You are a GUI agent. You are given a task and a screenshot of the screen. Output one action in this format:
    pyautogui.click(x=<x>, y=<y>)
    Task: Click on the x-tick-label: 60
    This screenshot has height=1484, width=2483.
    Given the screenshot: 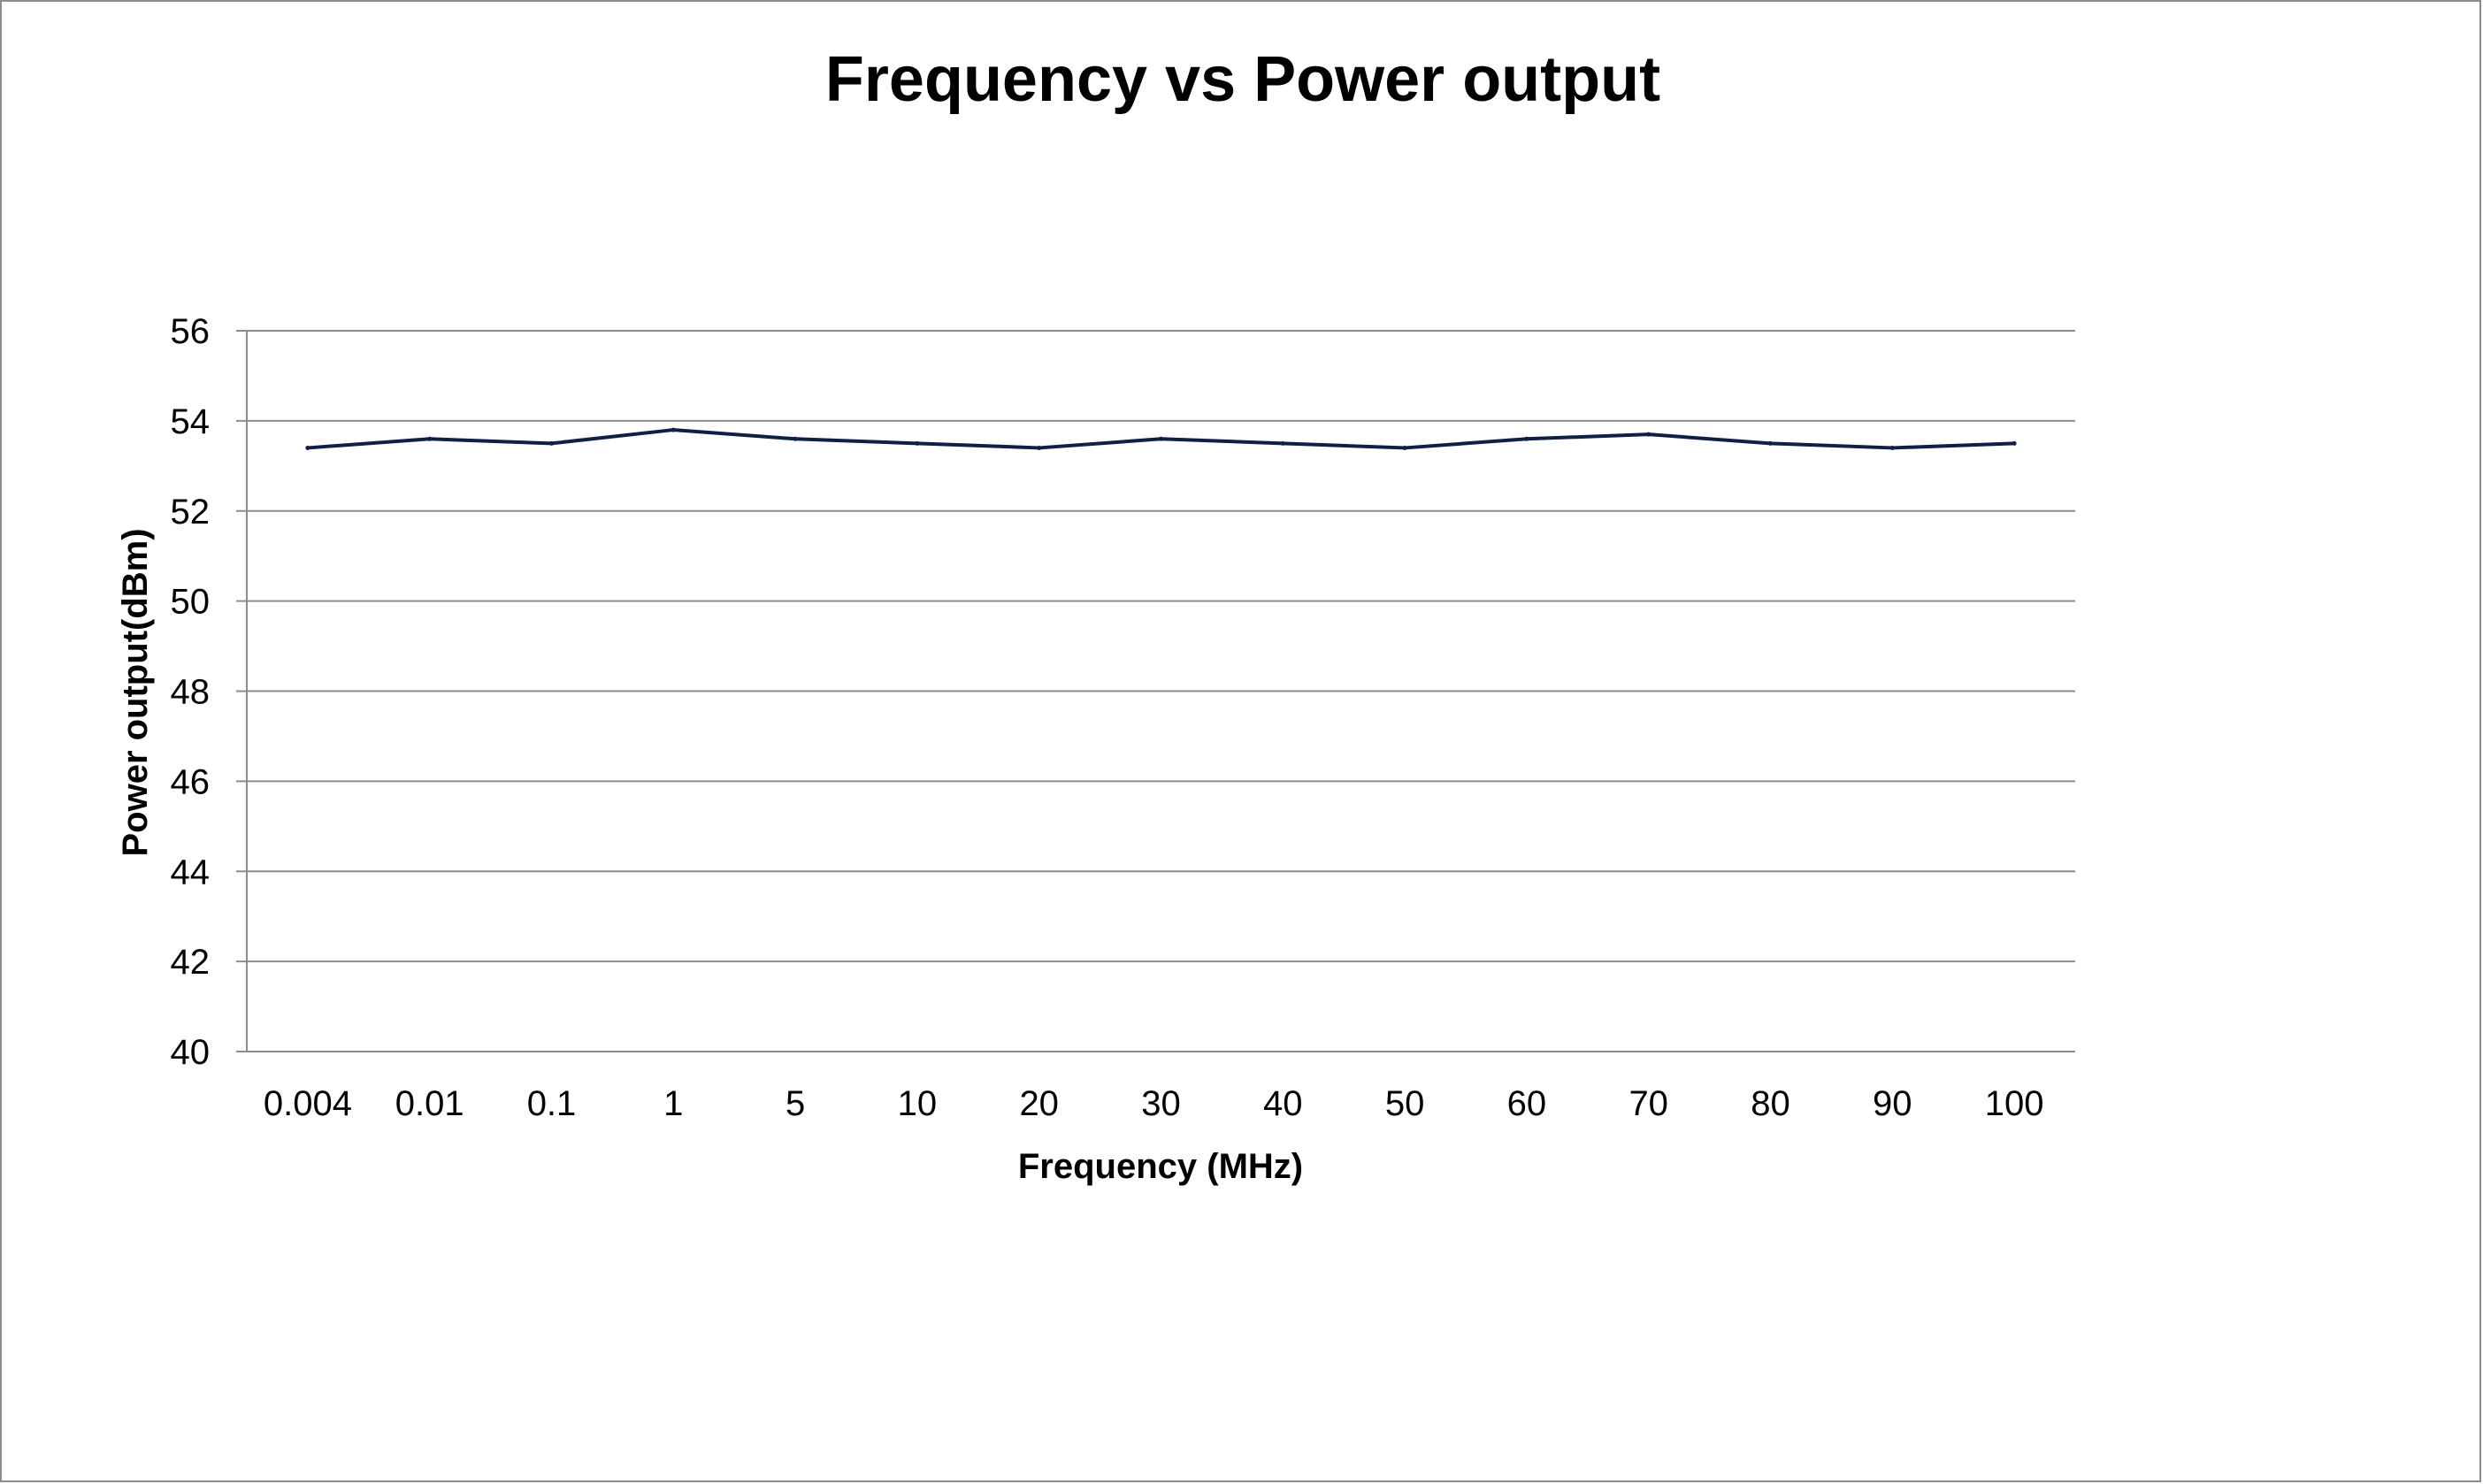 What is the action you would take?
    pyautogui.click(x=1527, y=1103)
    